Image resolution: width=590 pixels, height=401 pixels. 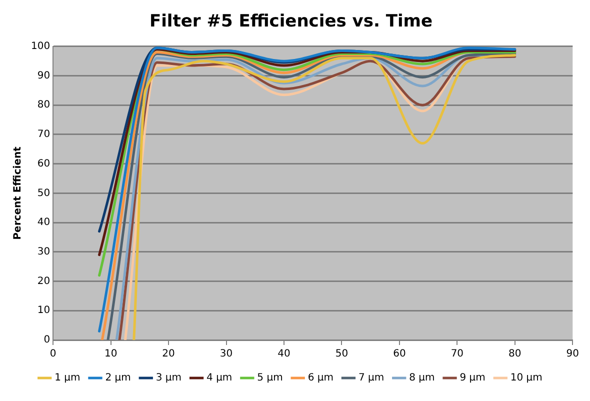 I want to click on legend-label: 3 µm, so click(x=169, y=378).